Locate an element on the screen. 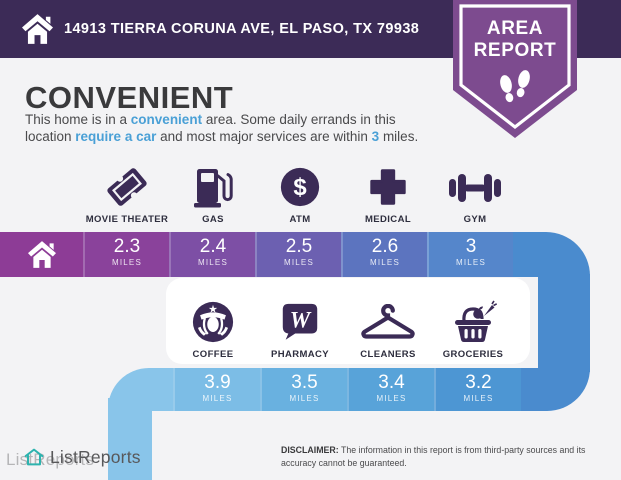 The height and width of the screenshot is (480, 621). logo-text: ListReports is located at coordinates (95, 456).